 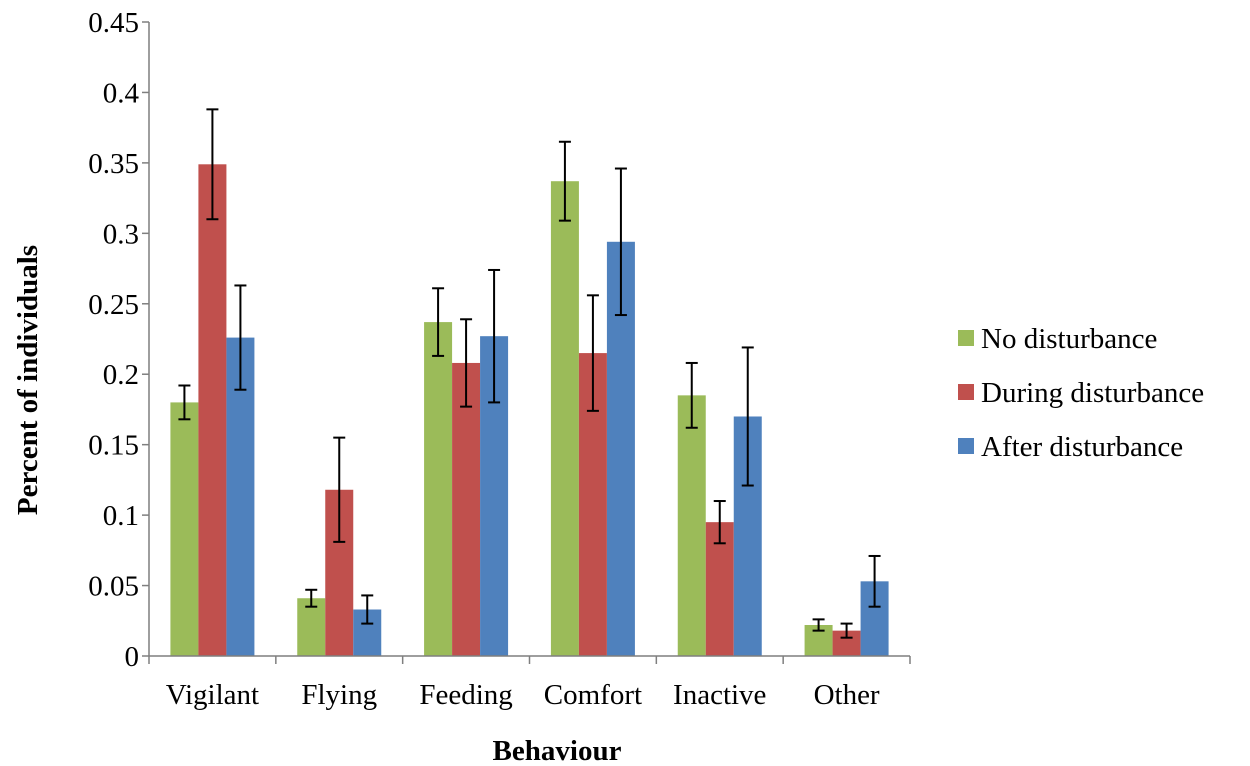 What do you see at coordinates (121, 93) in the screenshot?
I see `y-tick-label: 0.4` at bounding box center [121, 93].